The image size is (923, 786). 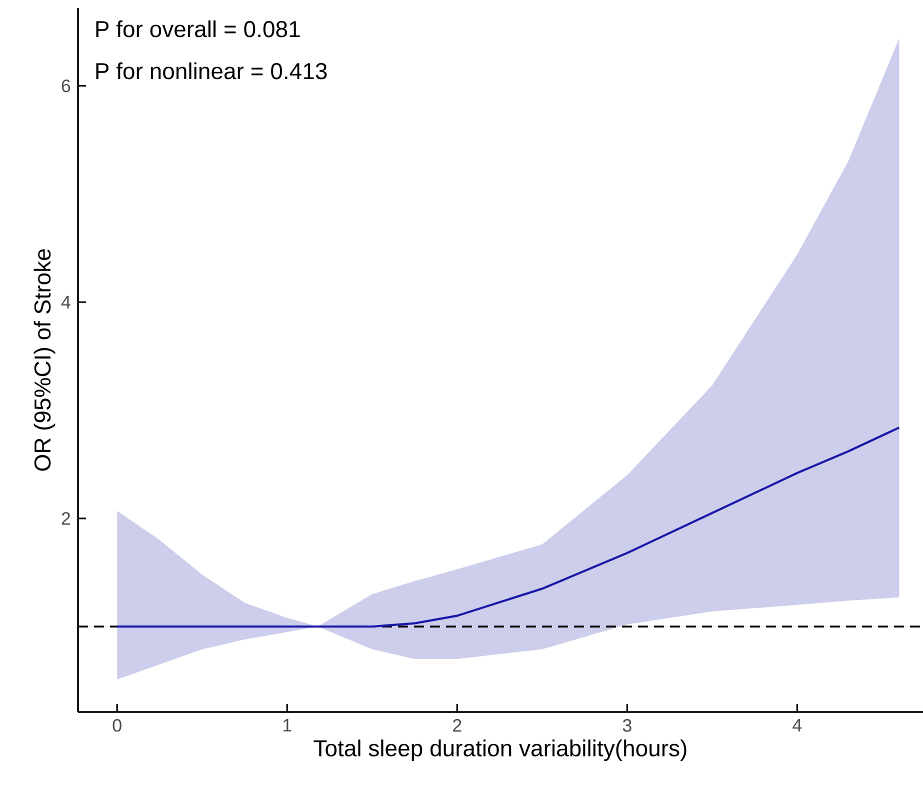 What do you see at coordinates (500, 750) in the screenshot?
I see `x-axis-title: Total sleep duration variability(hours)` at bounding box center [500, 750].